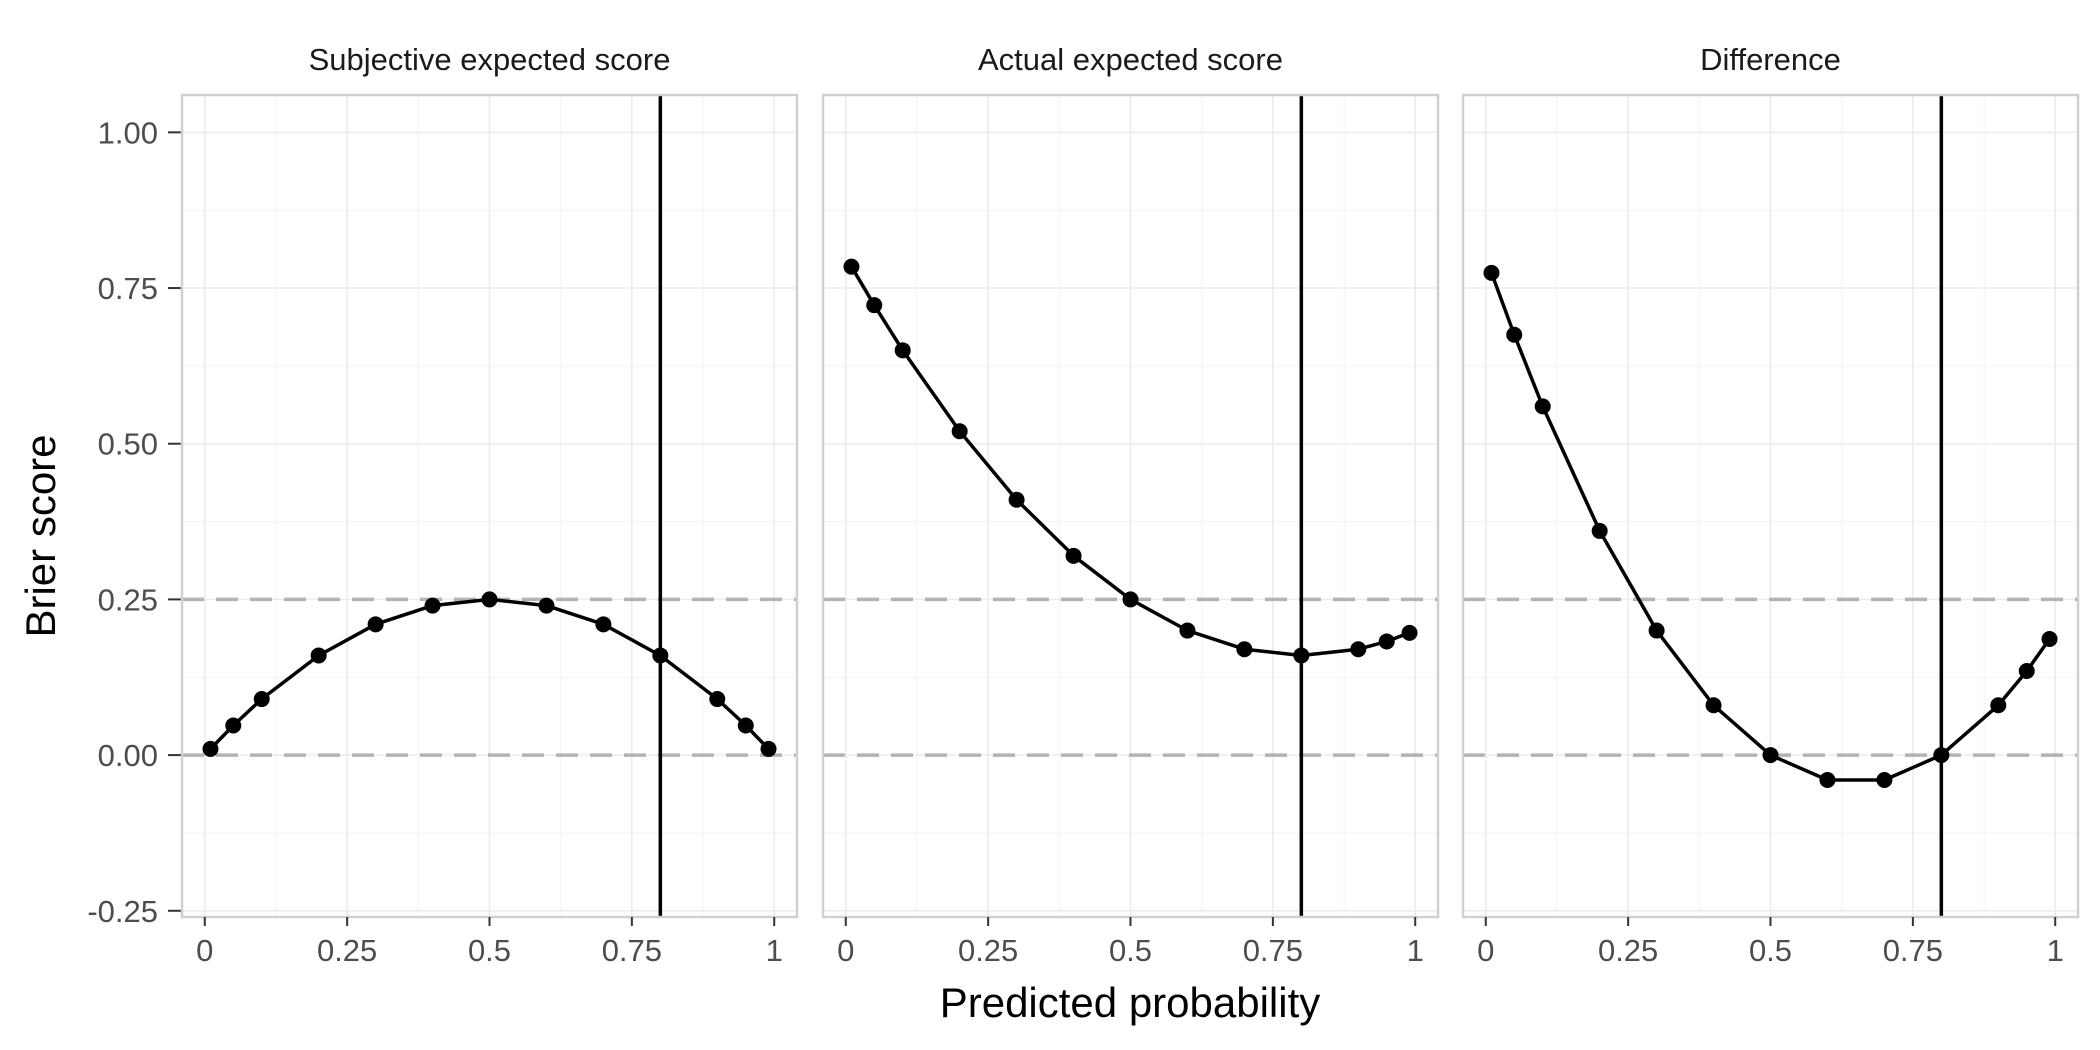 This screenshot has height=1050, width=2100. What do you see at coordinates (1130, 1002) in the screenshot?
I see `x-axis-title: Predicted probability` at bounding box center [1130, 1002].